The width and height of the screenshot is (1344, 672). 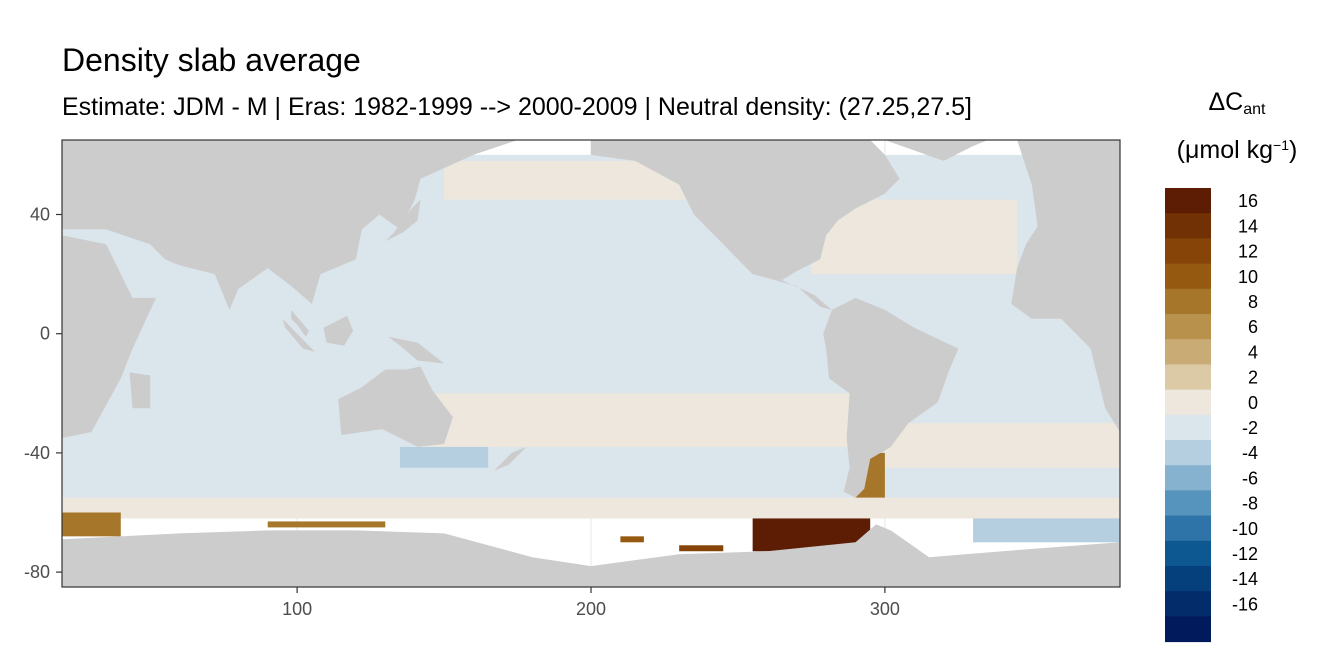 I want to click on land-indochina-malaysia, so click(x=300, y=323).